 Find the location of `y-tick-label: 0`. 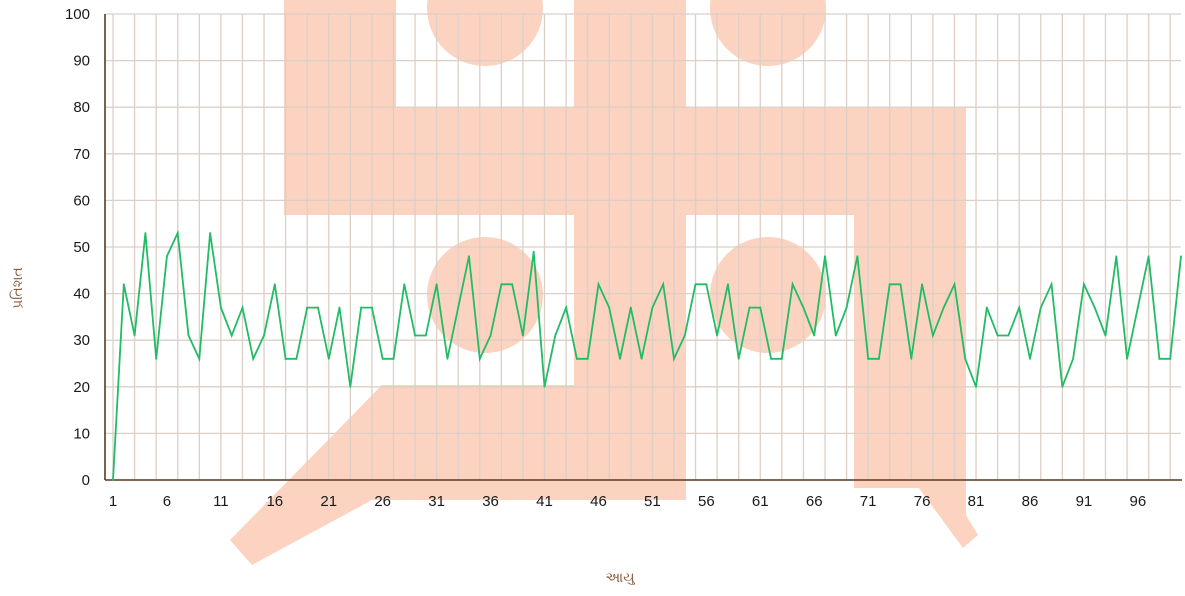

y-tick-label: 0 is located at coordinates (86, 480).